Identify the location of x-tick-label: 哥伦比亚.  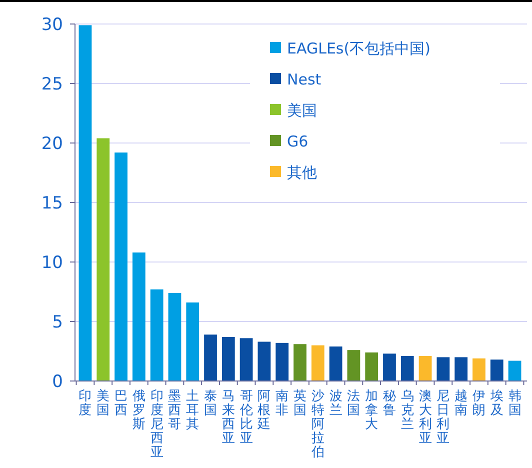
(246, 417).